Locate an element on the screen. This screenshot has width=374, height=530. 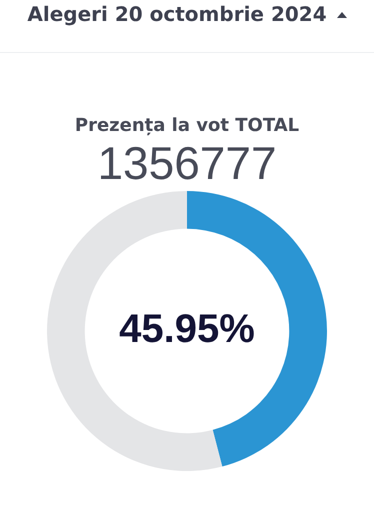
chart-title: Alegeri 20 octombrie 2024 is located at coordinates (177, 14).